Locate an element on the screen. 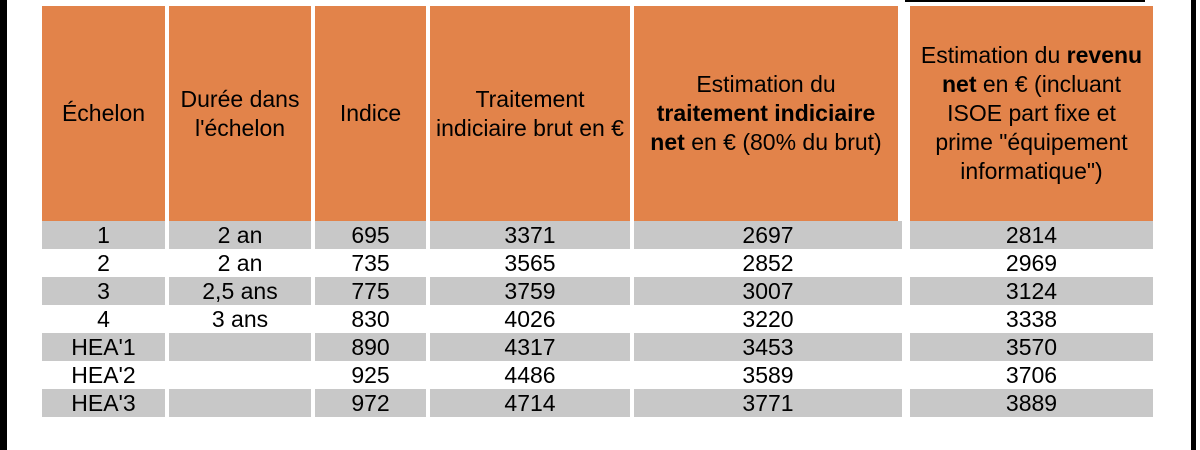 This screenshot has width=1200, height=450. table-row: HEA'2 925 4486 3589 3706 is located at coordinates (597, 375).